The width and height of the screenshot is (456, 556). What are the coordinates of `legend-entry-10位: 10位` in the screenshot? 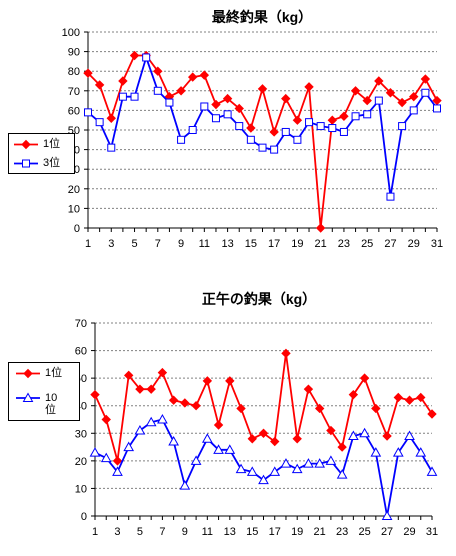 It's located at (47, 404).